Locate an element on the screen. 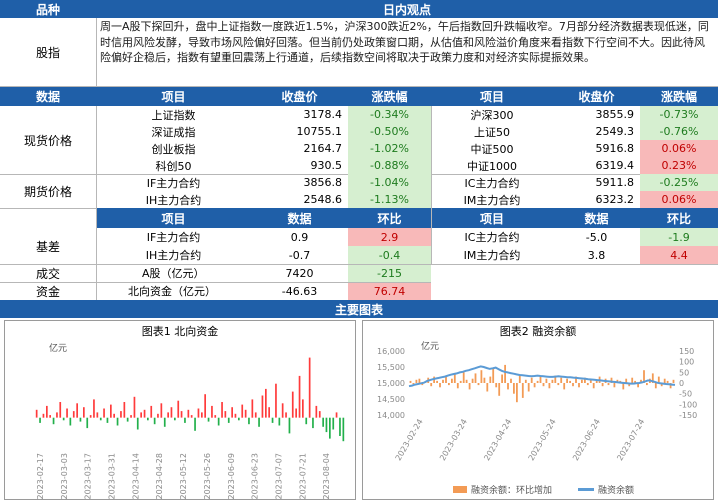 This screenshot has width=718, height=503. spot-item: 深证成指 is located at coordinates (173, 132).